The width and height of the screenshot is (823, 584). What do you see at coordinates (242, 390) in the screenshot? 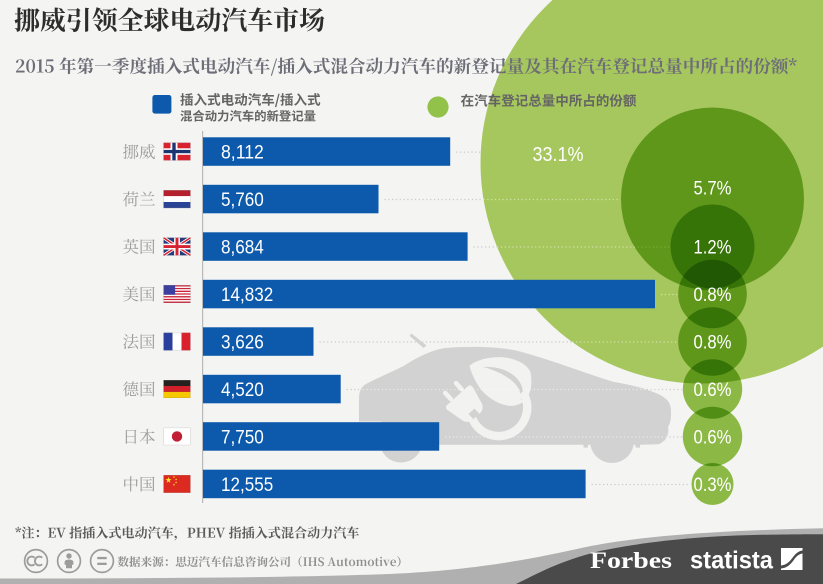
I see `svg-text: 4,520` at bounding box center [242, 390].